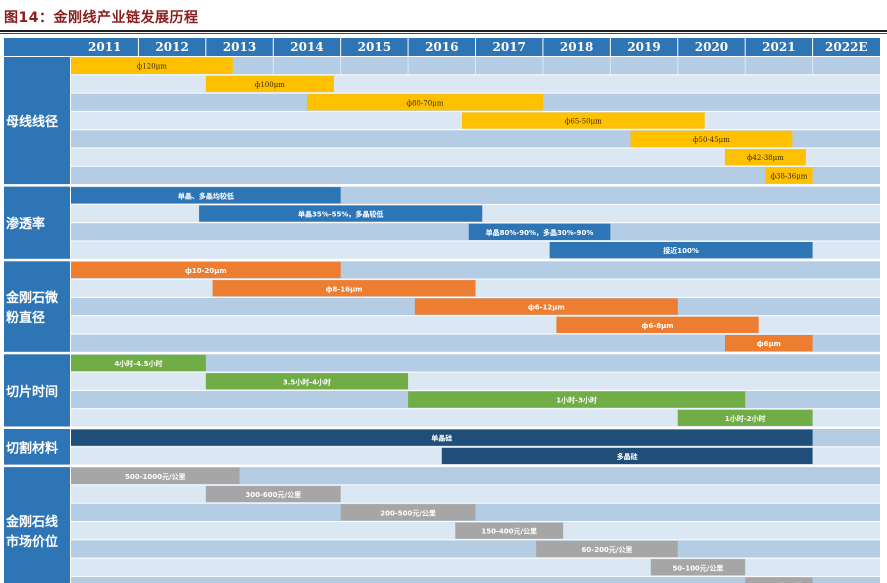 This screenshot has height=583, width=887. I want to click on year-label-2013: 2013, so click(239, 47).